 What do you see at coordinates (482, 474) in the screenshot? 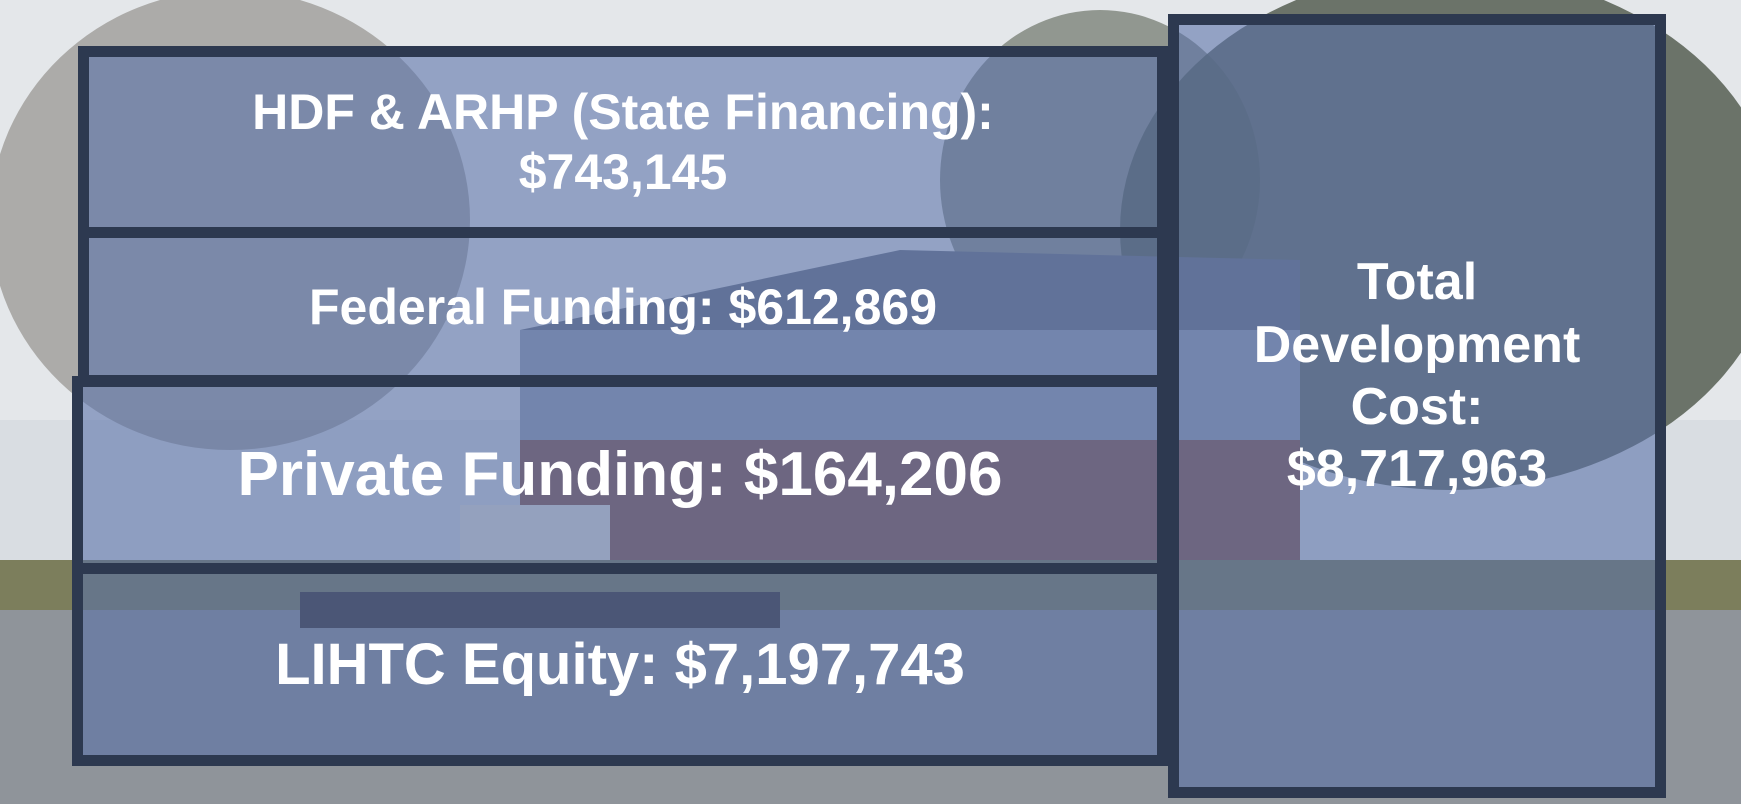
I see `funding-label: Private Funding:` at bounding box center [482, 474].